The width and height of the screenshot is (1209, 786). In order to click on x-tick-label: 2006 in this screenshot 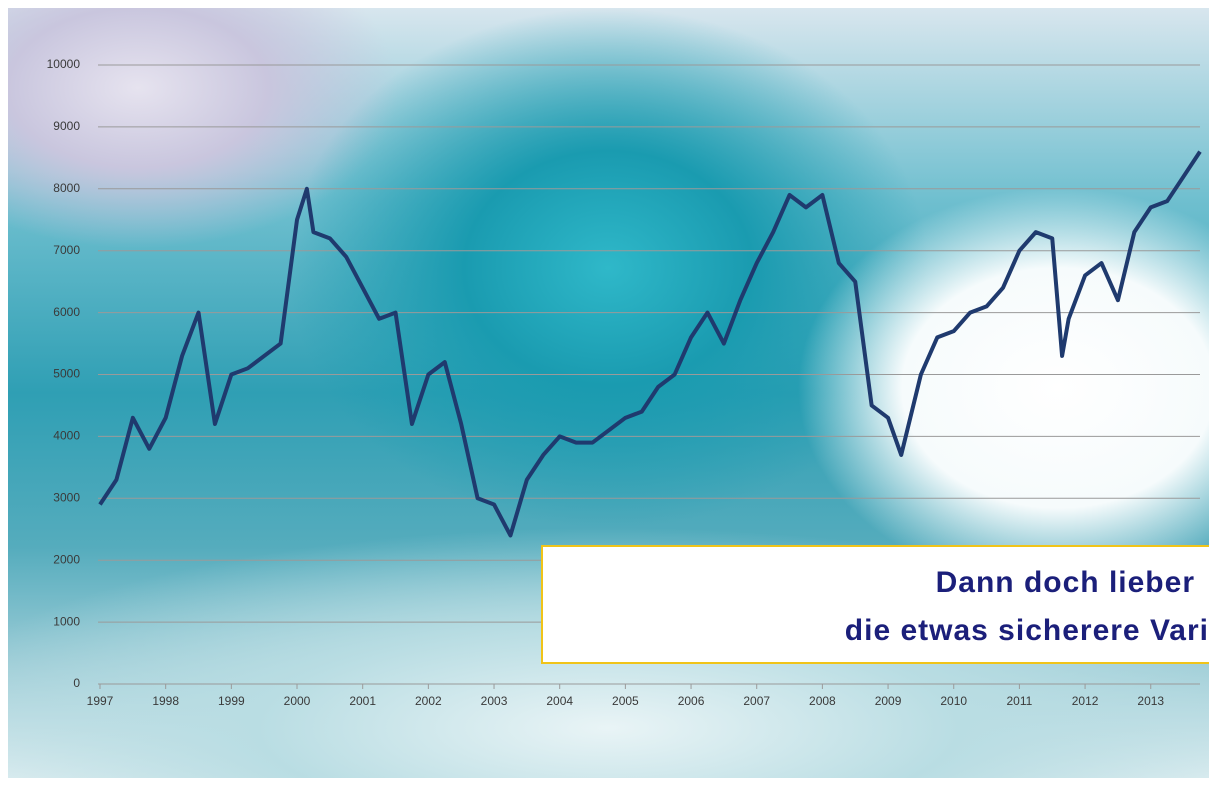, I will do `click(691, 701)`.